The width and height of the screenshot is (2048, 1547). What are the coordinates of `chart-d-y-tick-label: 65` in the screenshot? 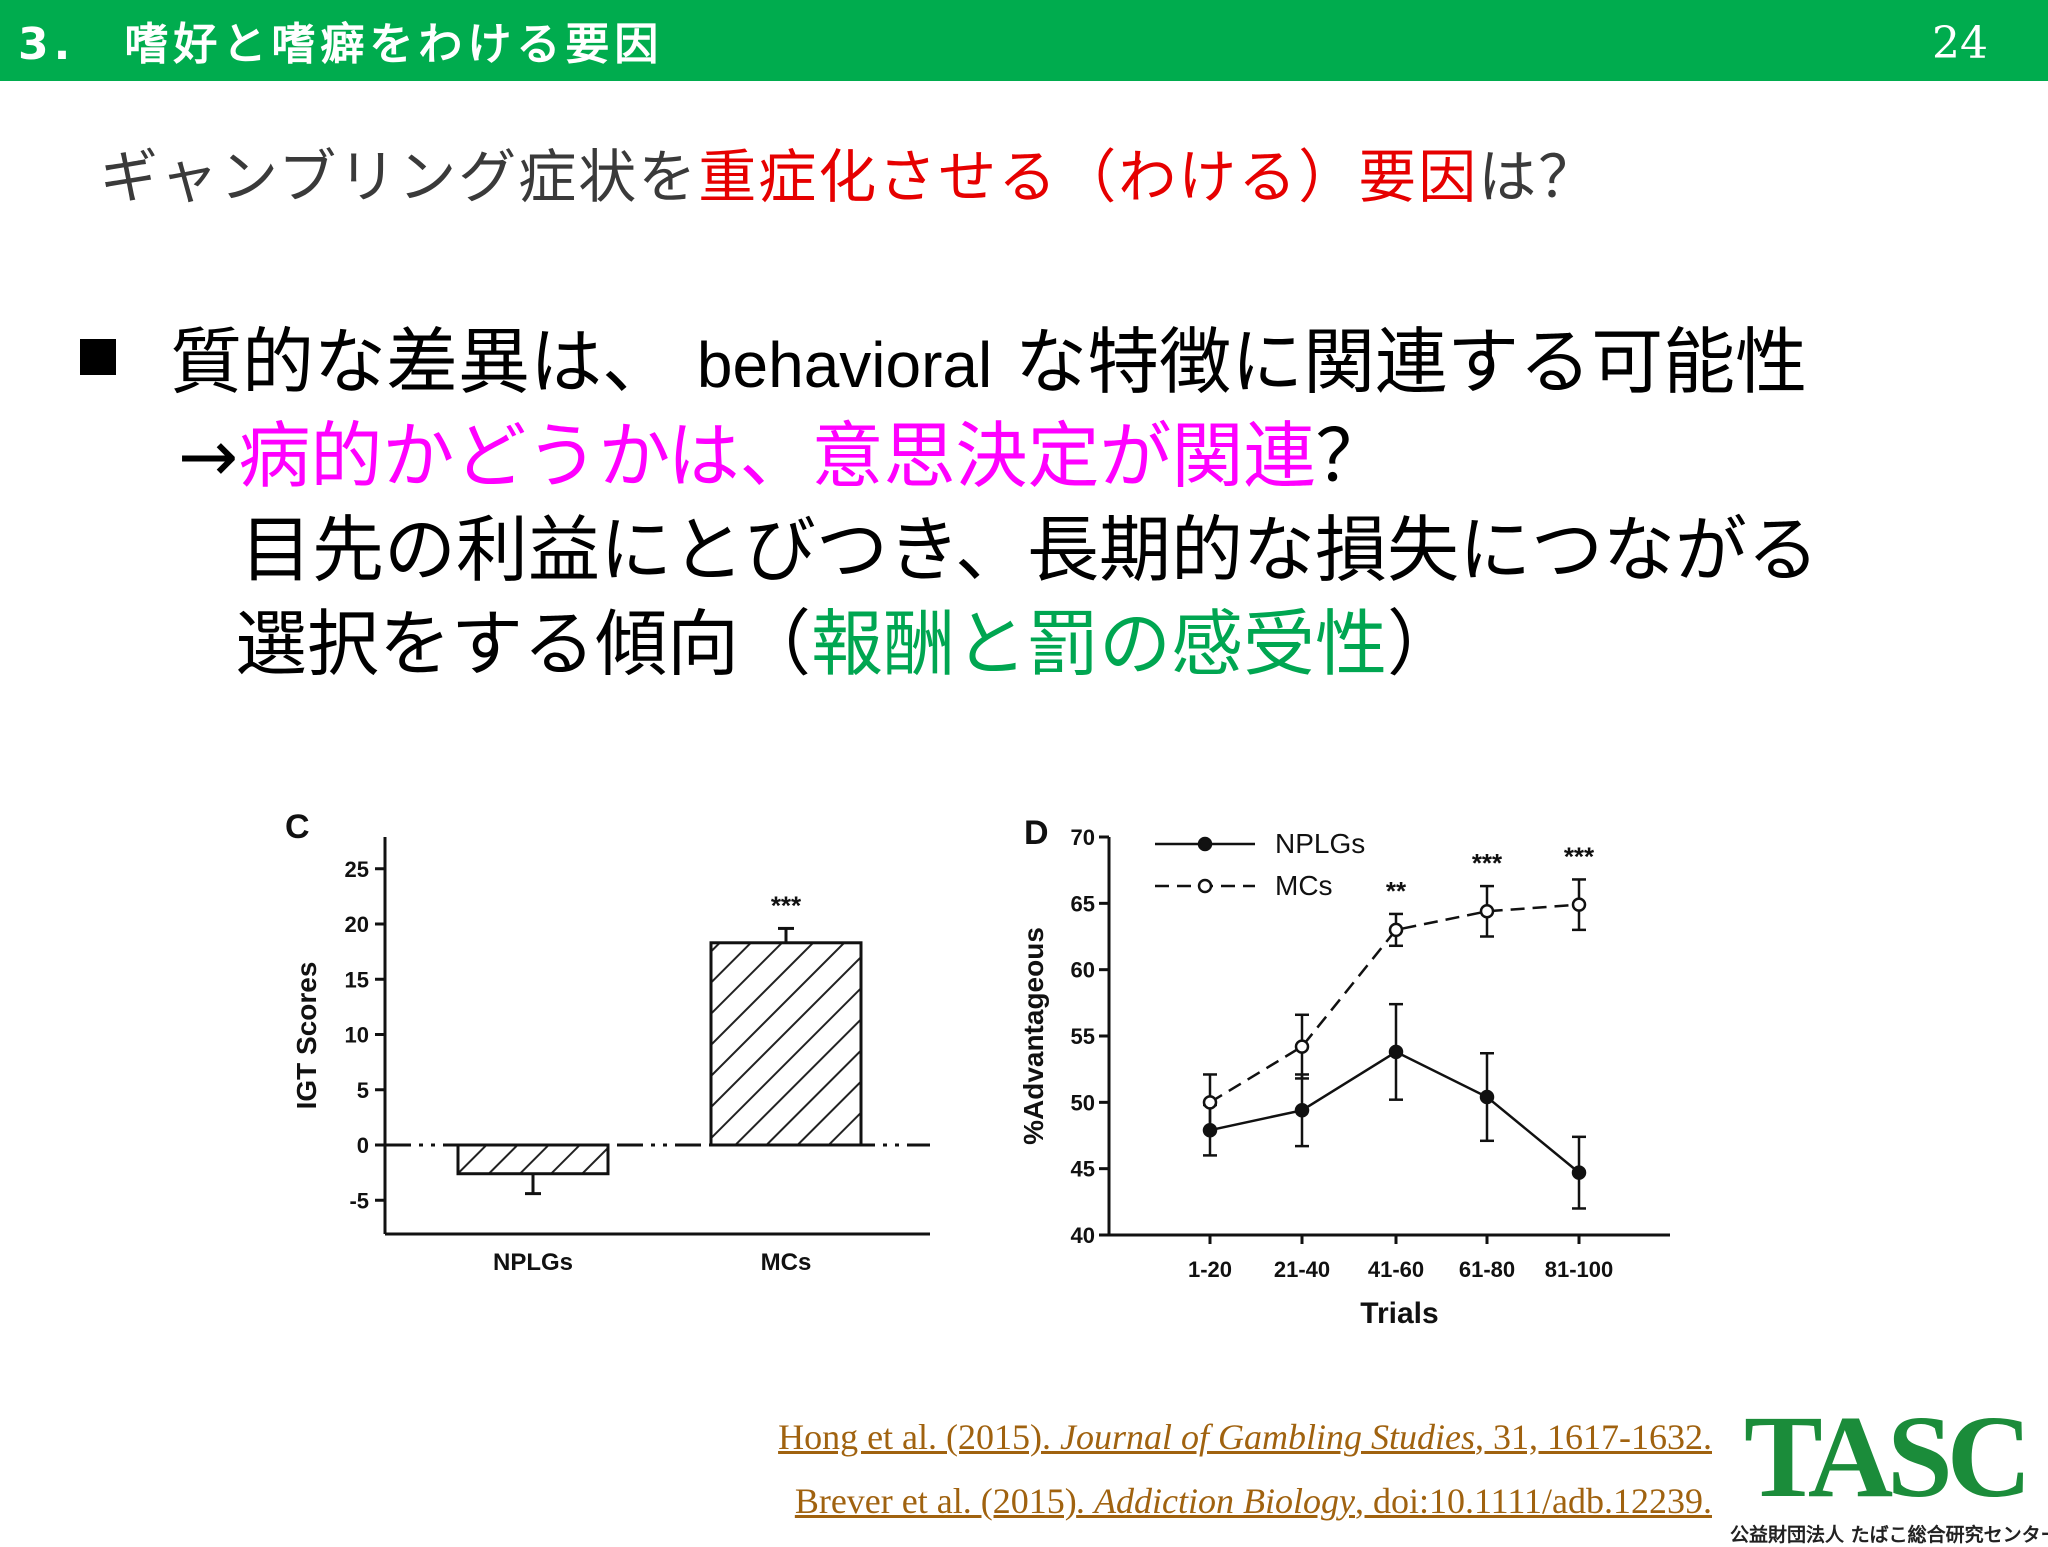 It's located at (1083, 903).